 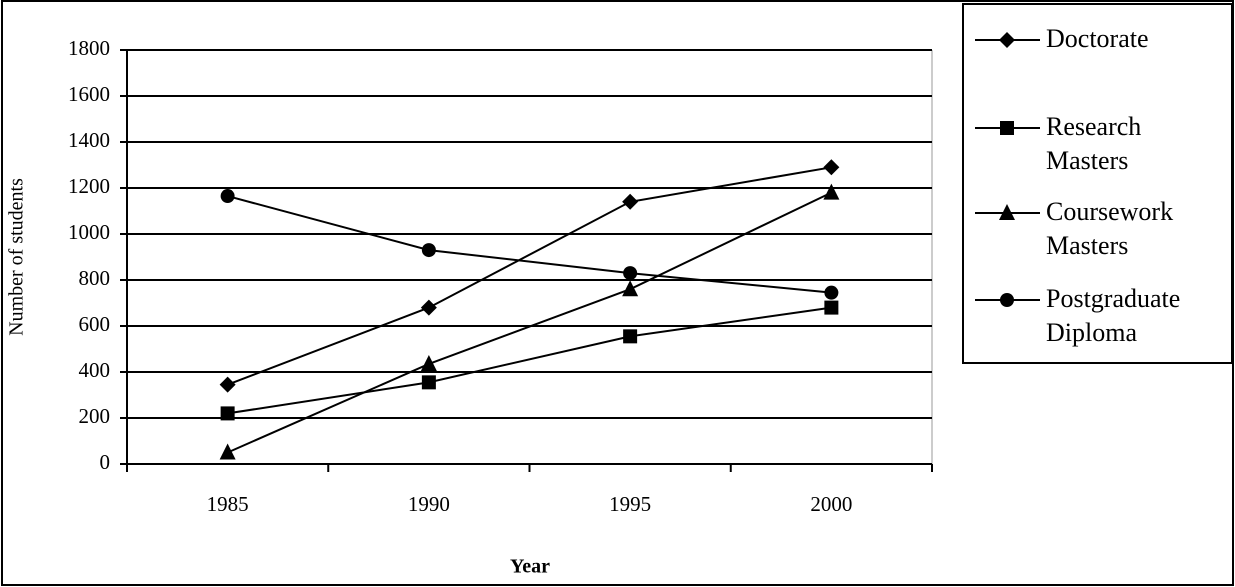 I want to click on y-axis-label: Number of students, so click(x=17, y=257).